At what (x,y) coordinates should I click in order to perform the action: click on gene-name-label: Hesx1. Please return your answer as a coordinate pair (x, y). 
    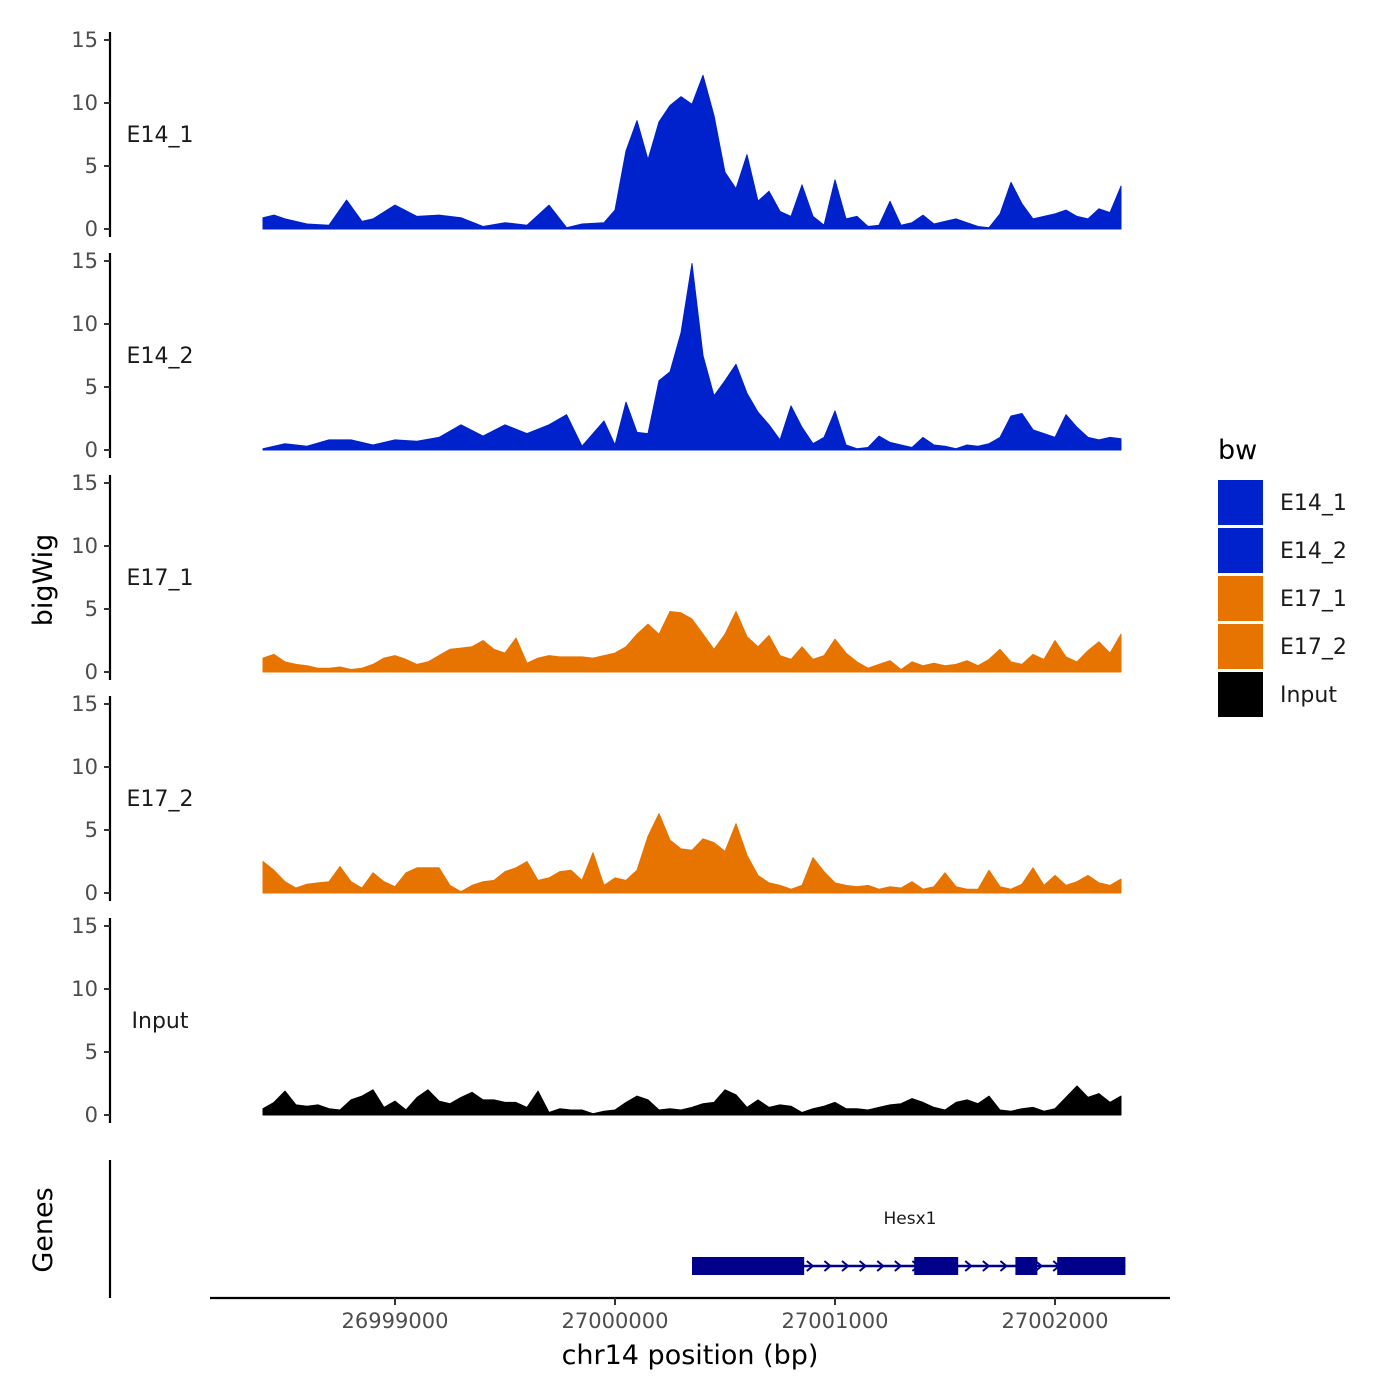
    Looking at the image, I should click on (910, 1219).